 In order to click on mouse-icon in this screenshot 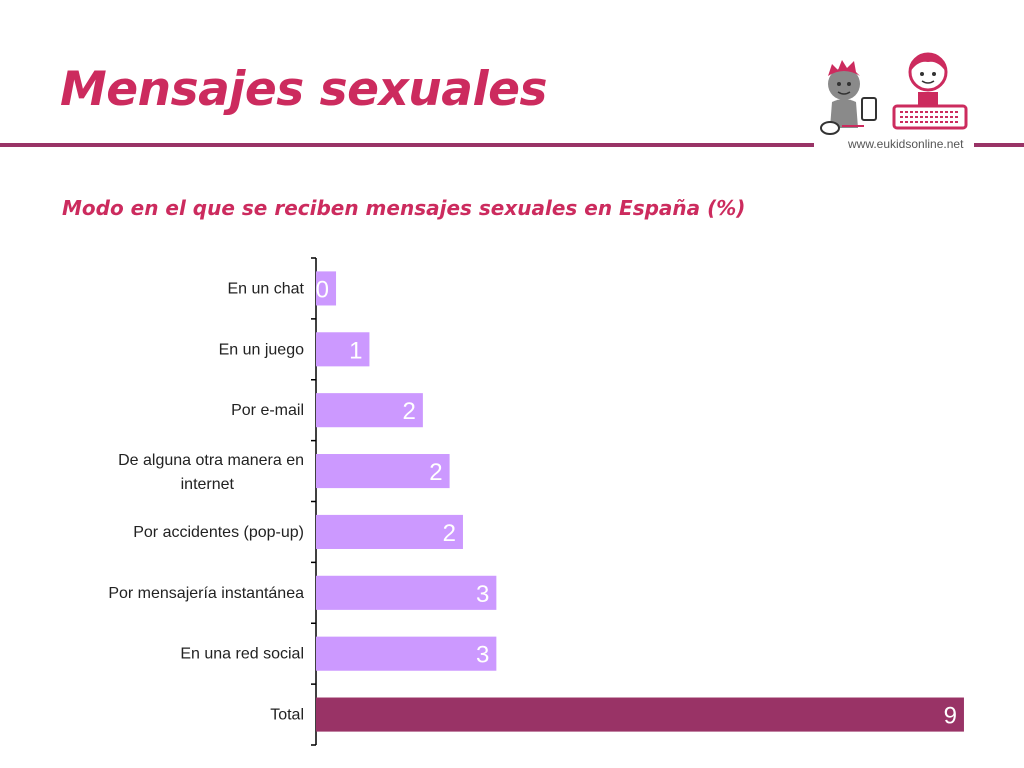, I will do `click(830, 128)`.